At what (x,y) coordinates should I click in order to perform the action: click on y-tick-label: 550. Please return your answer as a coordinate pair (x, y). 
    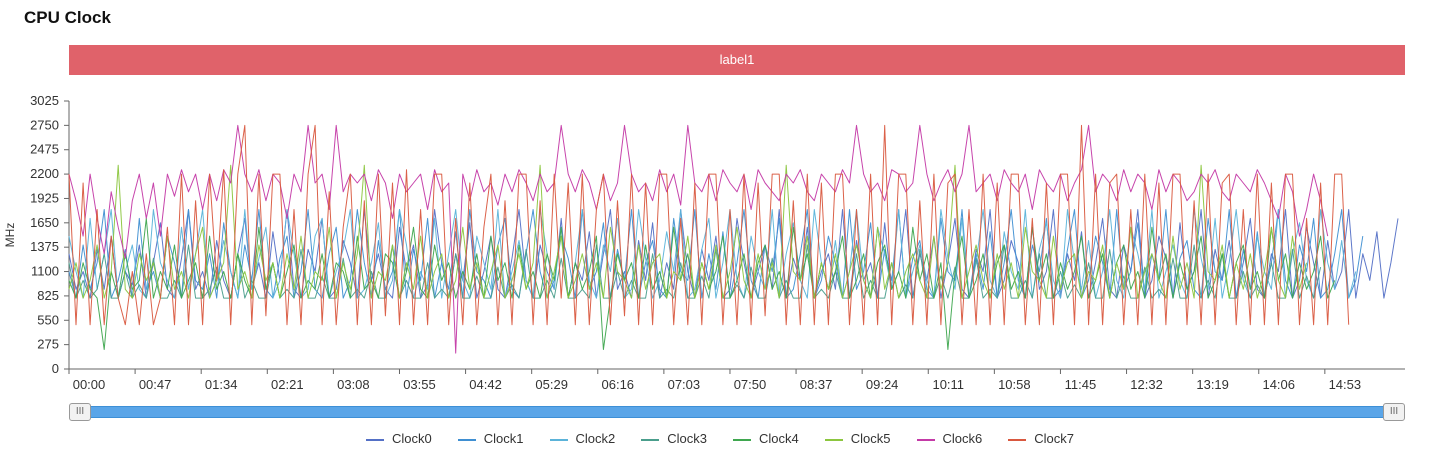
    Looking at the image, I should click on (48, 319).